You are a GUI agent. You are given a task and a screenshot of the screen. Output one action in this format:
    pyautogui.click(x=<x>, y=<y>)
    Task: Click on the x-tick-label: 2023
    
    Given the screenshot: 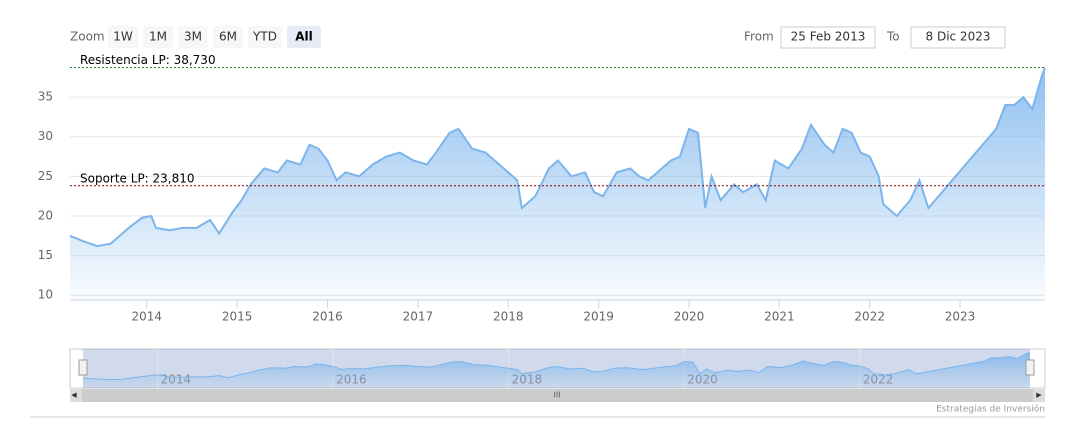 What is the action you would take?
    pyautogui.click(x=960, y=317)
    